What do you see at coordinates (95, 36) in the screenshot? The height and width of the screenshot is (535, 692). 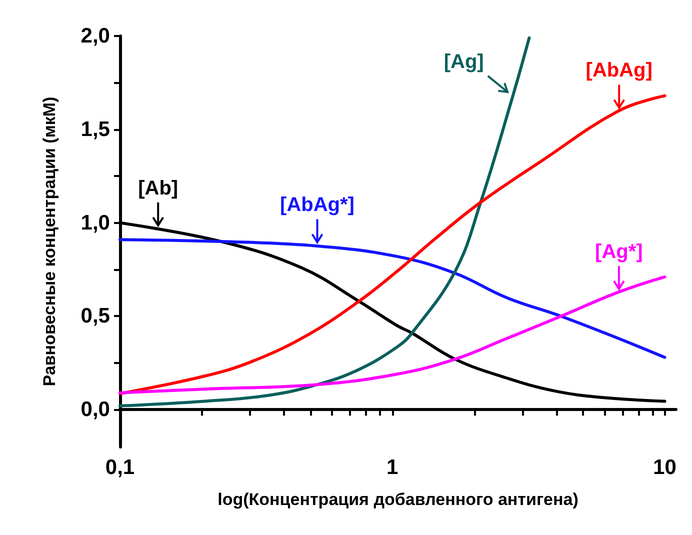 I see `y-tick-label: 2,0` at bounding box center [95, 36].